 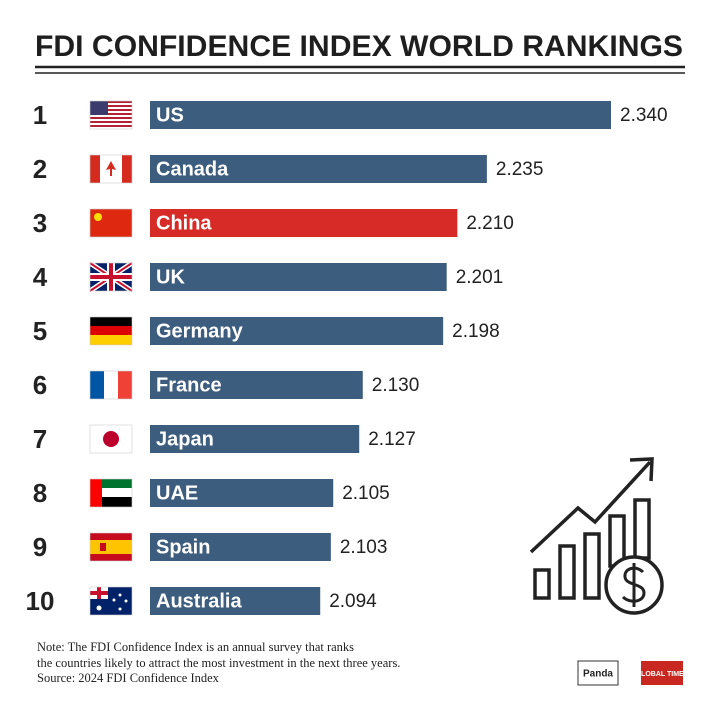 I want to click on category-label: UK, so click(x=170, y=277).